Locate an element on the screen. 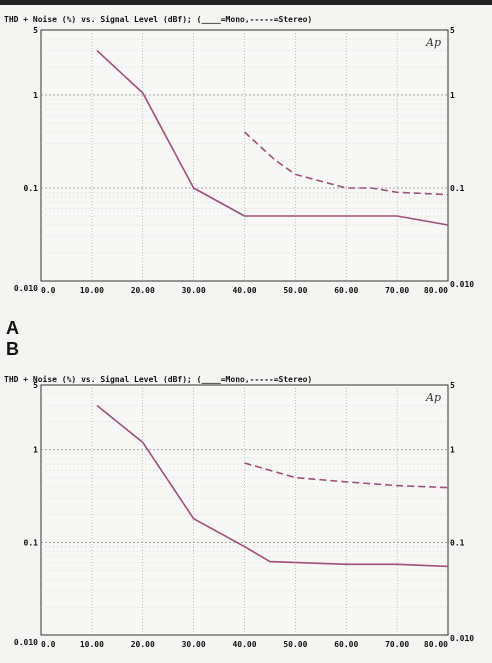  top-rule is located at coordinates (246, 2).